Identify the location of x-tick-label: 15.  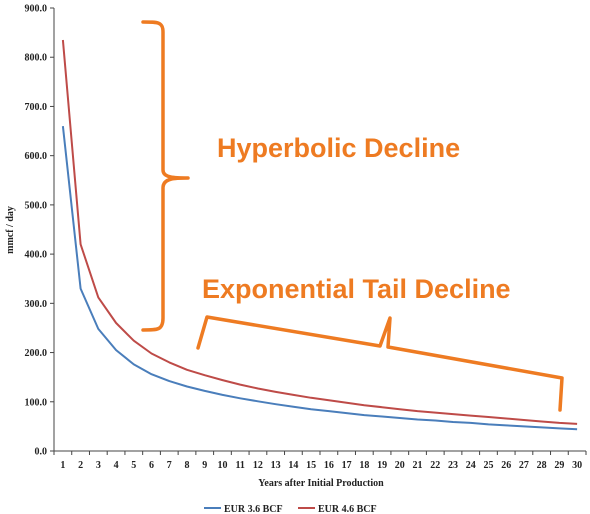
(311, 465).